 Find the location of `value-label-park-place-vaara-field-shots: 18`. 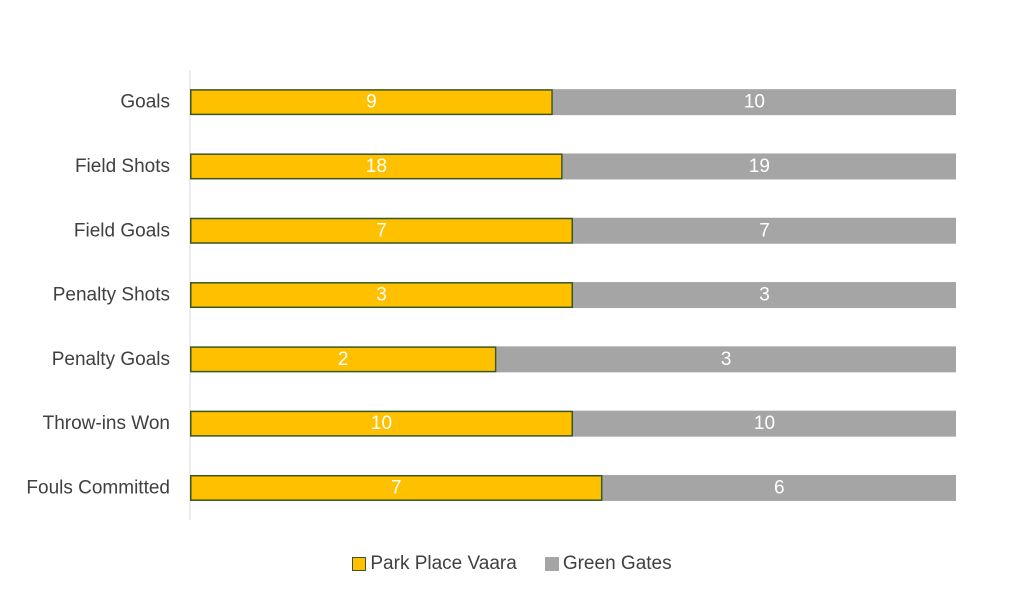

value-label-park-place-vaara-field-shots: 18 is located at coordinates (376, 166).